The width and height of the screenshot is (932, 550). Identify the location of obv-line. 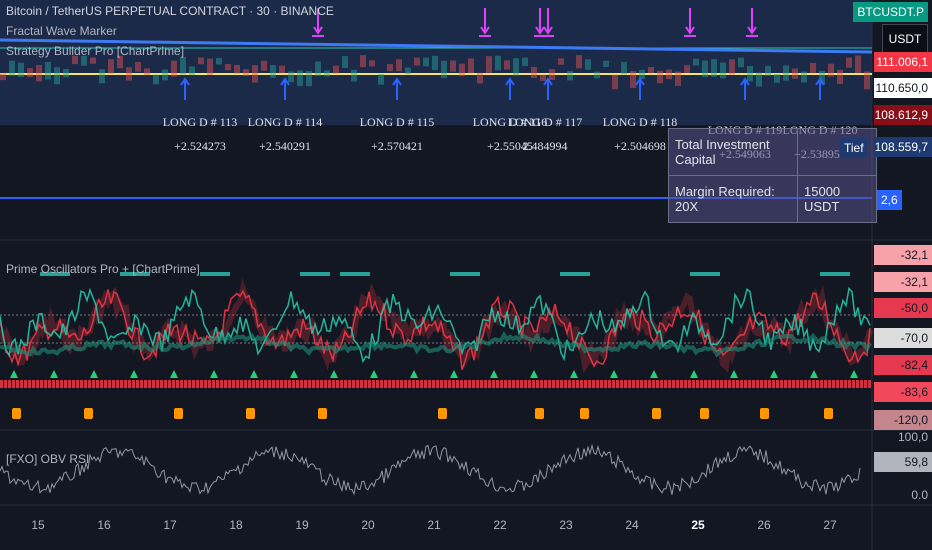
(430, 469).